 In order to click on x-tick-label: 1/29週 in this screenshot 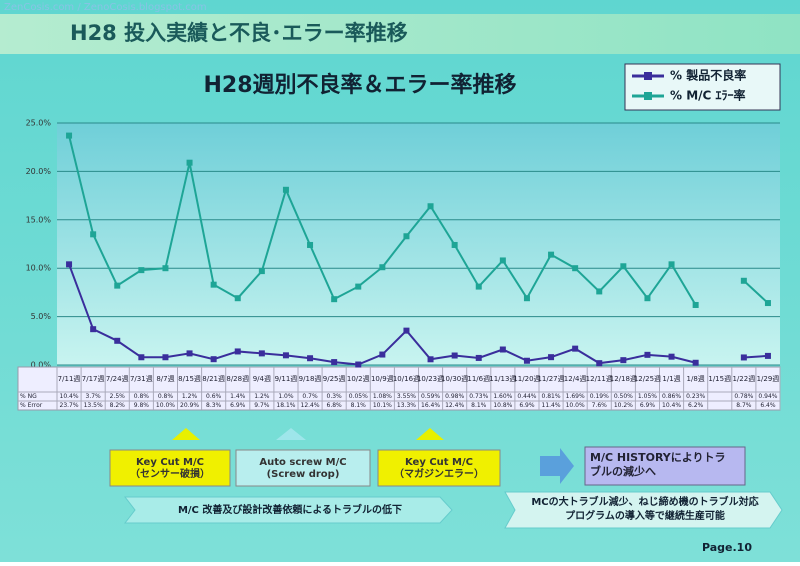, I will do `click(768, 378)`.